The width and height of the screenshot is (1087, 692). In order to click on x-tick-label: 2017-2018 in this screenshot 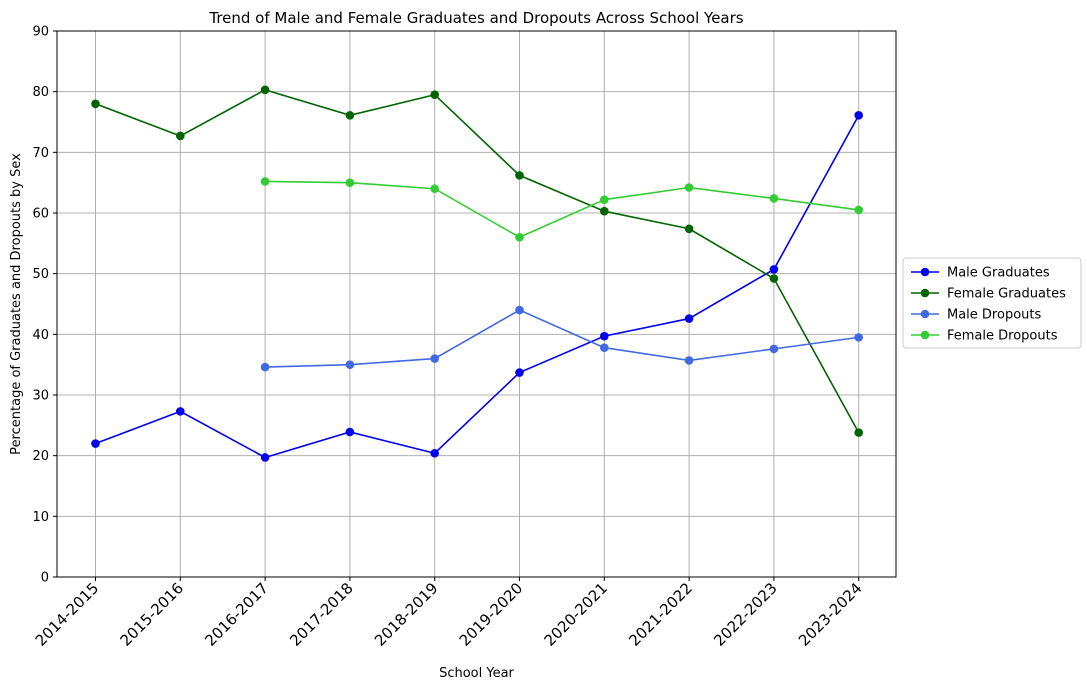, I will do `click(321, 614)`.